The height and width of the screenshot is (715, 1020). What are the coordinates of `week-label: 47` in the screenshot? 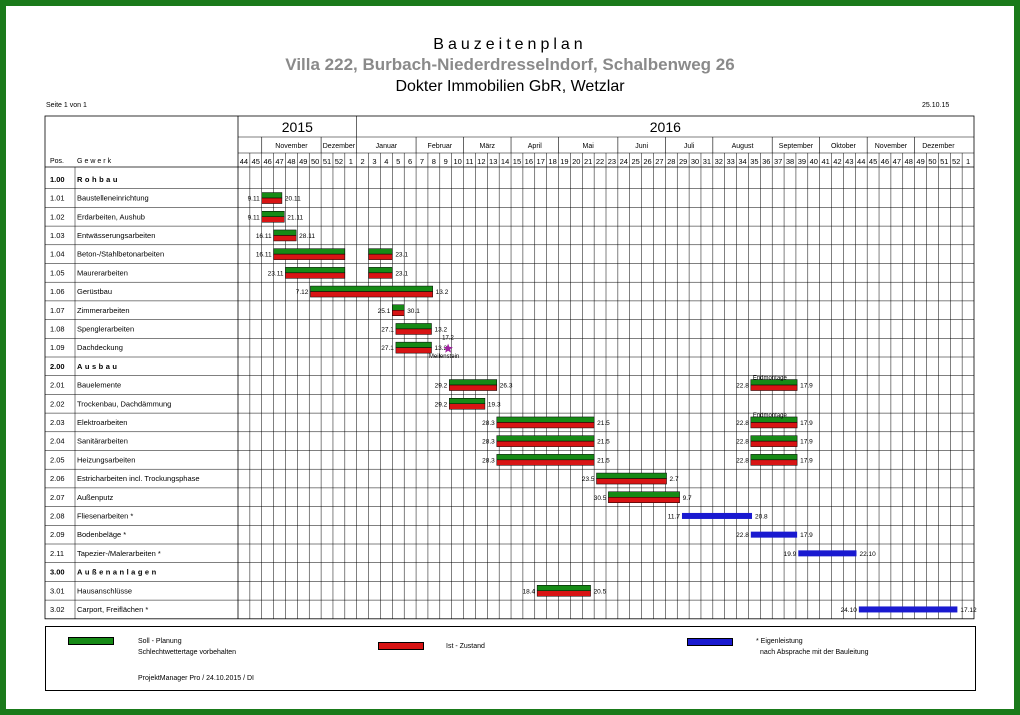 It's located at (279, 161).